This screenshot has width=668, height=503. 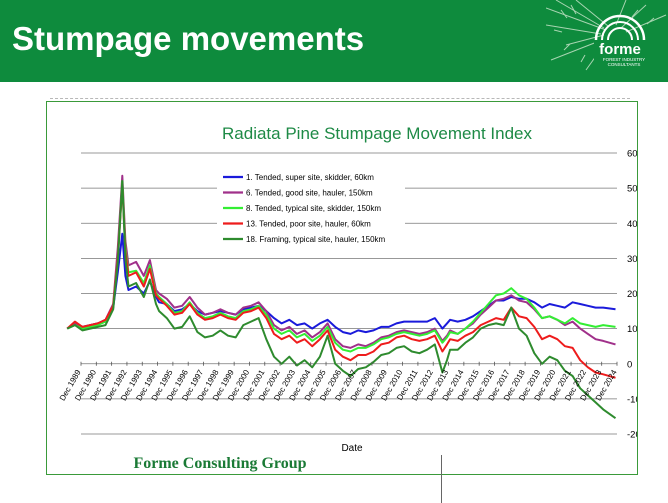 What do you see at coordinates (632, 189) in the screenshot?
I see `y-tick-label: 5000` at bounding box center [632, 189].